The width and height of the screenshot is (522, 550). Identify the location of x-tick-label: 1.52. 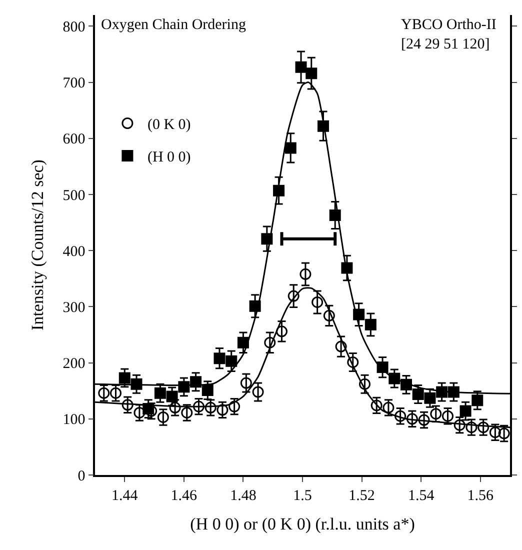
(361, 496).